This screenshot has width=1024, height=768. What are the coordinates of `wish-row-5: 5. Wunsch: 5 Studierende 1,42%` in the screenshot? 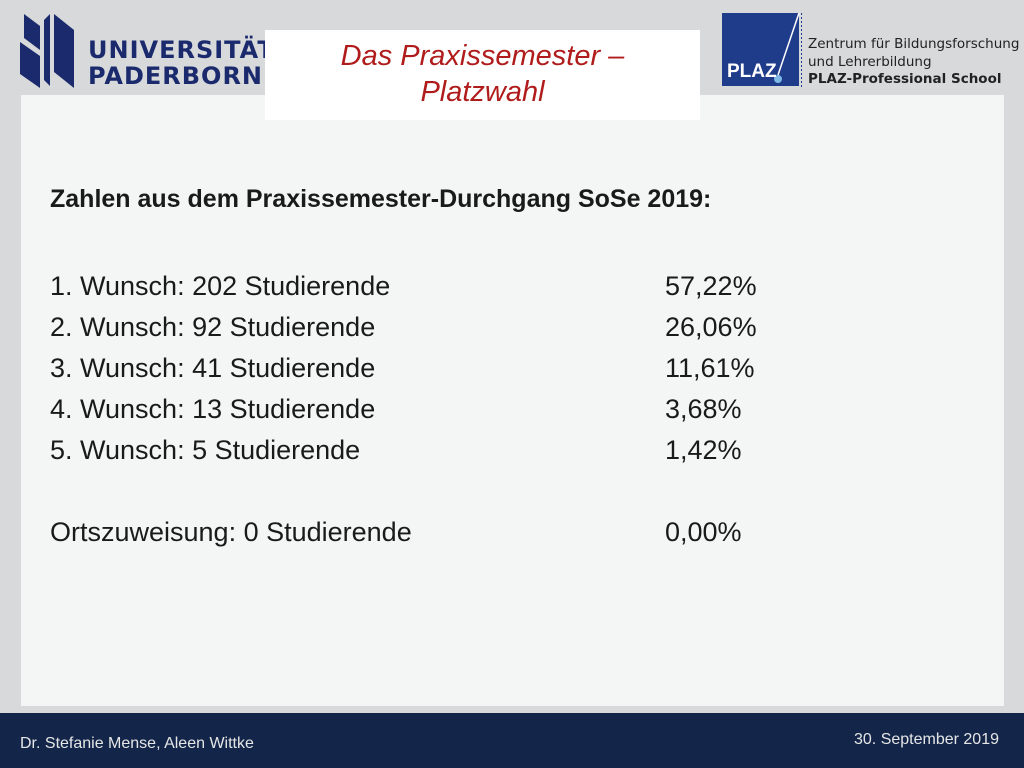 It's located at (500, 455).